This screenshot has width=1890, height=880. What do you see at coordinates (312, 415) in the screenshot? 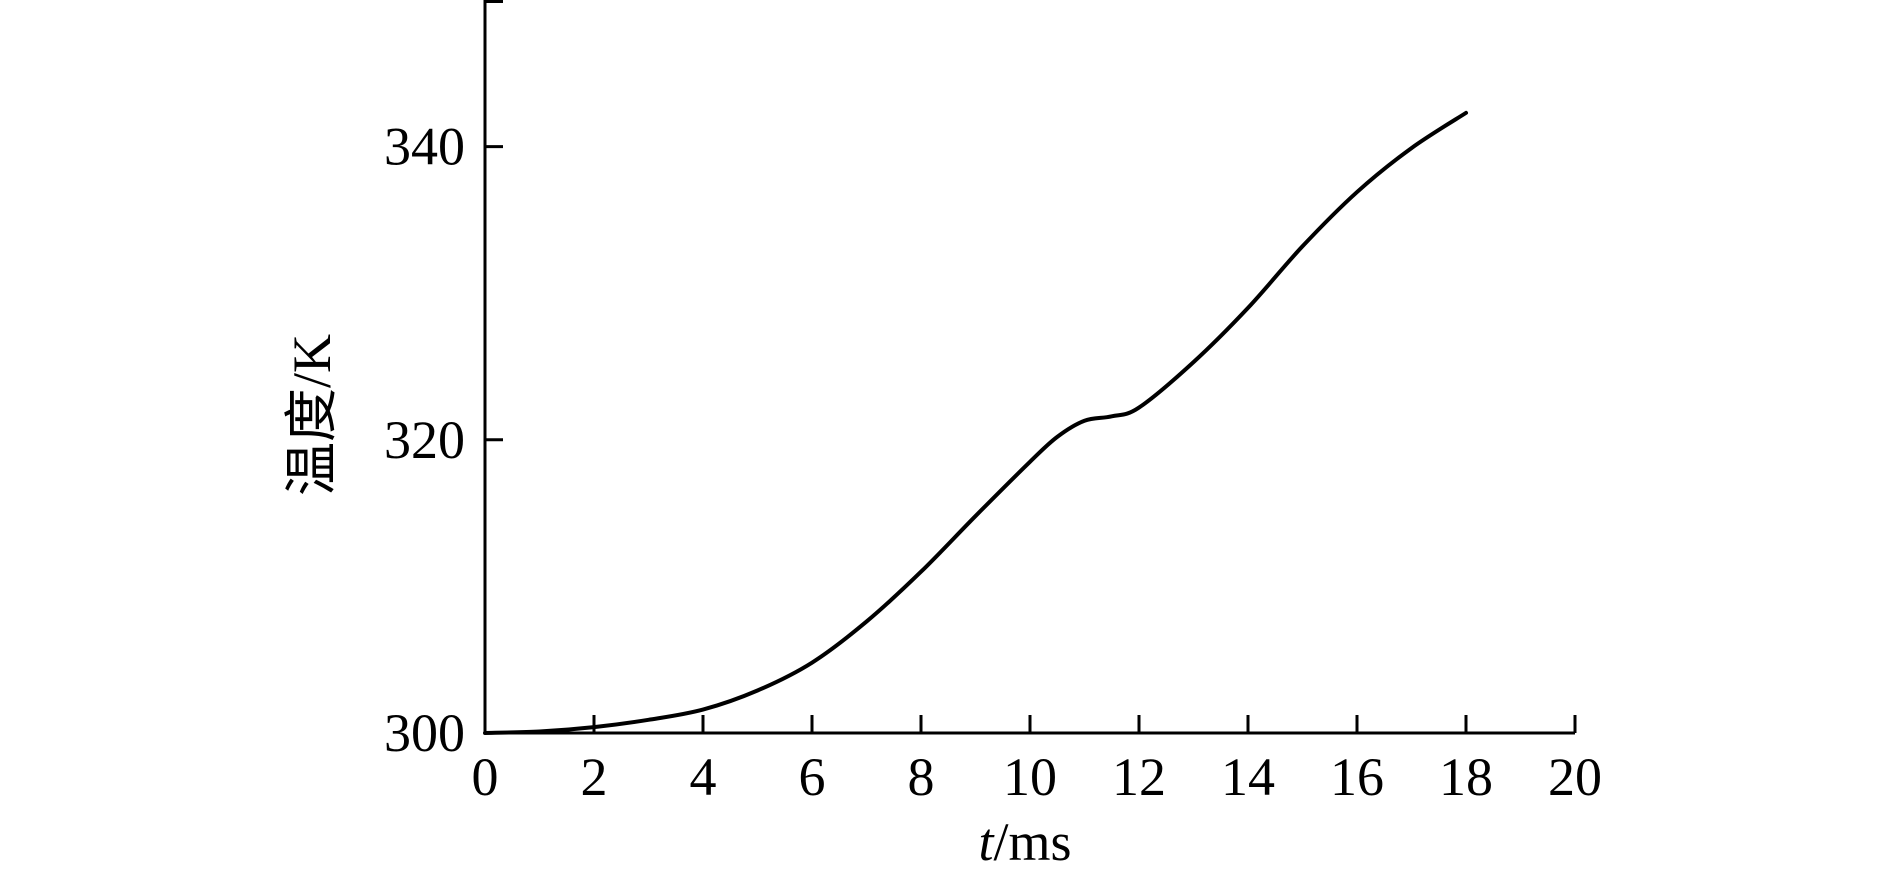
I see `y-axis-label: 温度/K` at bounding box center [312, 415].